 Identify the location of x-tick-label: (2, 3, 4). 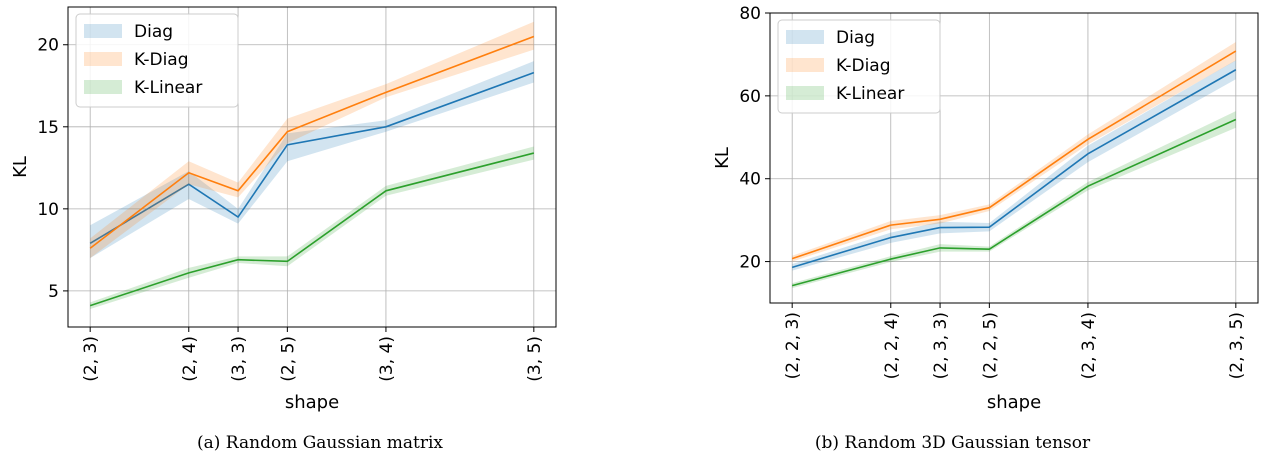
(1089, 345).